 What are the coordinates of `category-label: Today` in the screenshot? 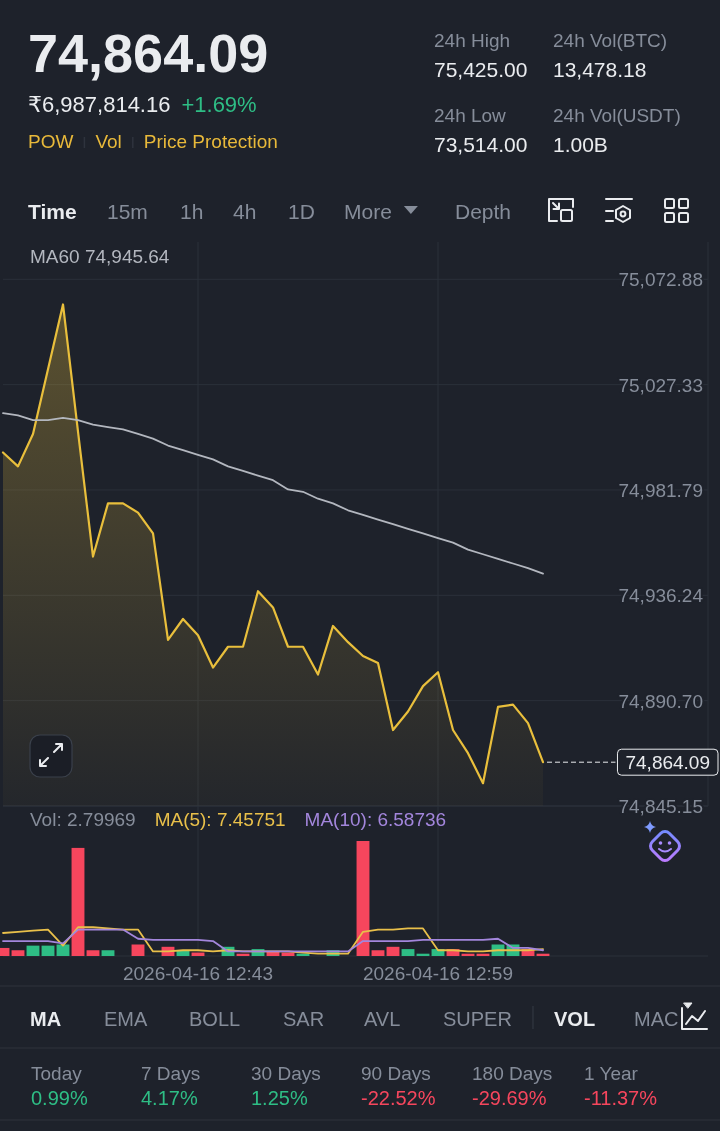 It's located at (57, 1073).